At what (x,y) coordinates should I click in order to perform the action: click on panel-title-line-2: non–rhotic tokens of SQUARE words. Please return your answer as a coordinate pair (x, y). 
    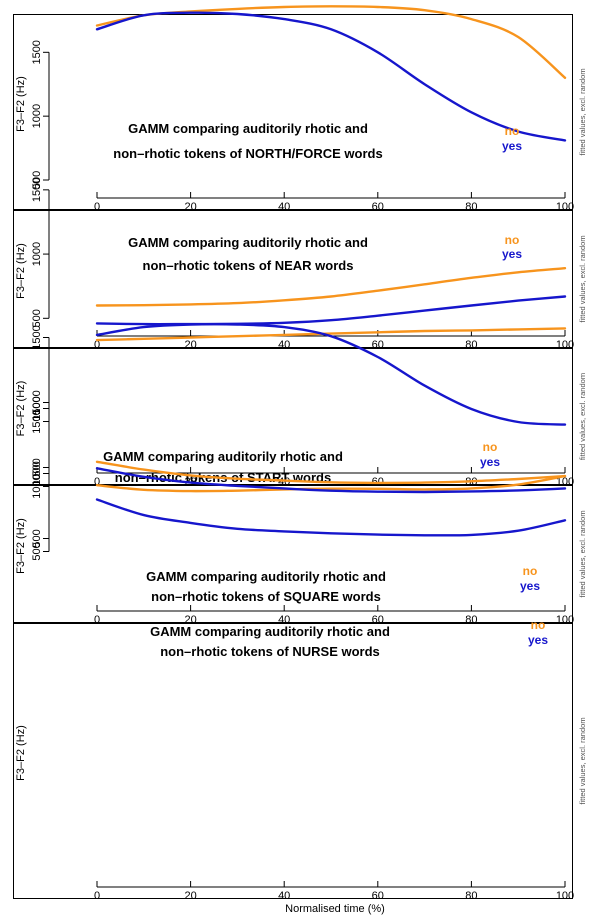
    Looking at the image, I should click on (266, 596).